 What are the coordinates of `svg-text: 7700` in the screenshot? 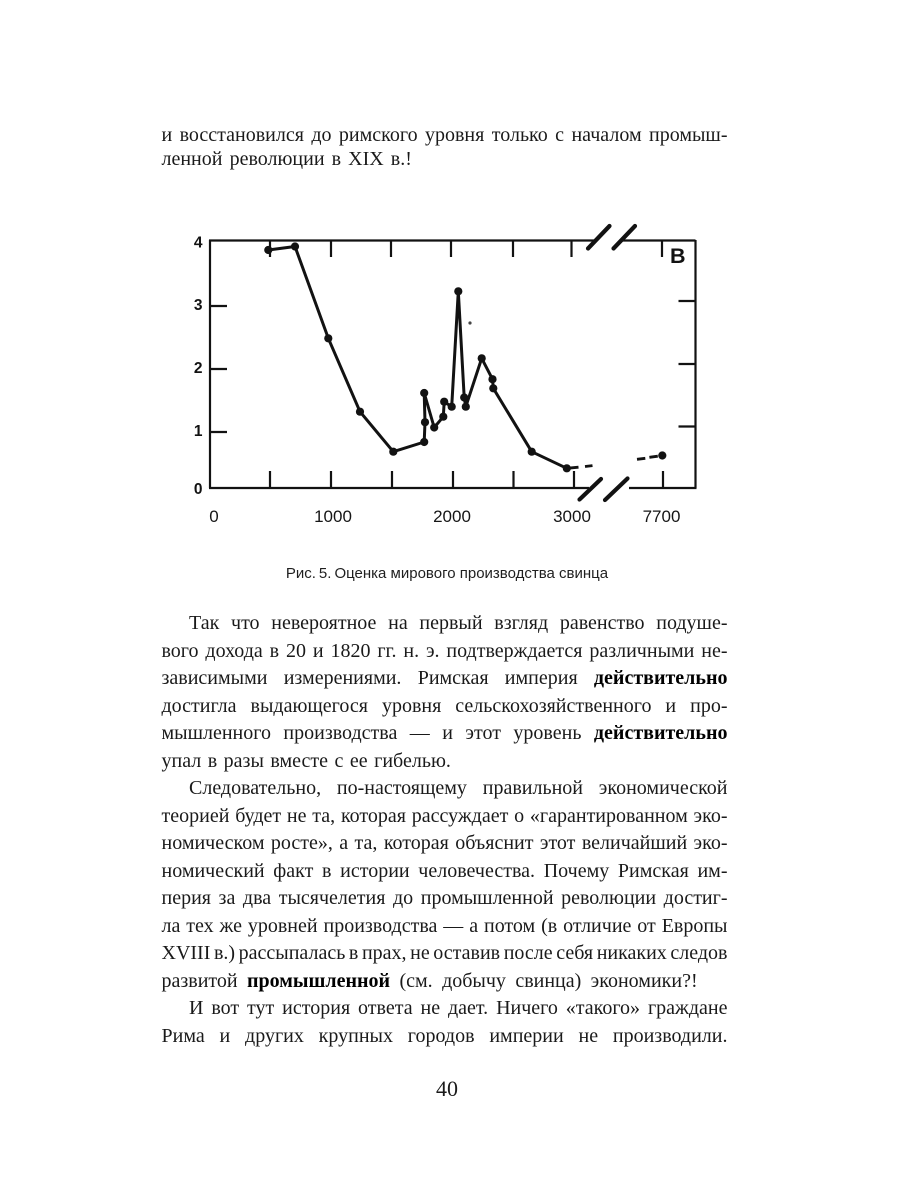 It's located at (662, 516).